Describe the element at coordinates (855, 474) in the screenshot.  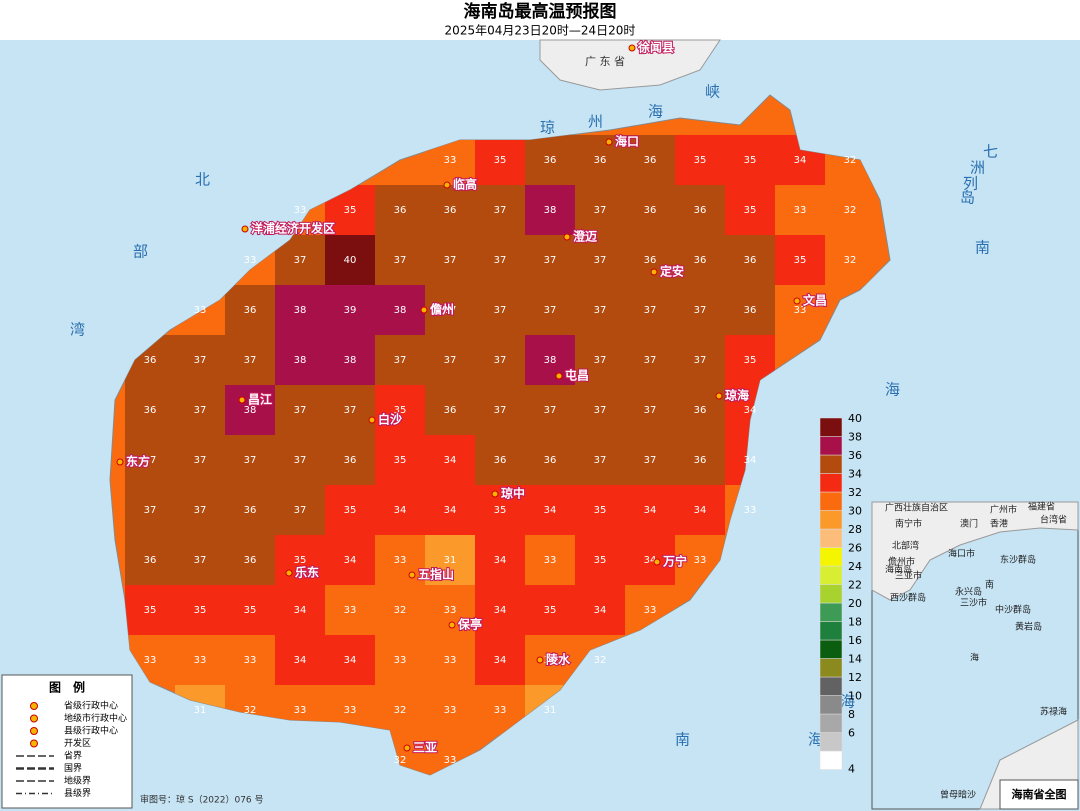
I see `scale-label: 34` at that location.